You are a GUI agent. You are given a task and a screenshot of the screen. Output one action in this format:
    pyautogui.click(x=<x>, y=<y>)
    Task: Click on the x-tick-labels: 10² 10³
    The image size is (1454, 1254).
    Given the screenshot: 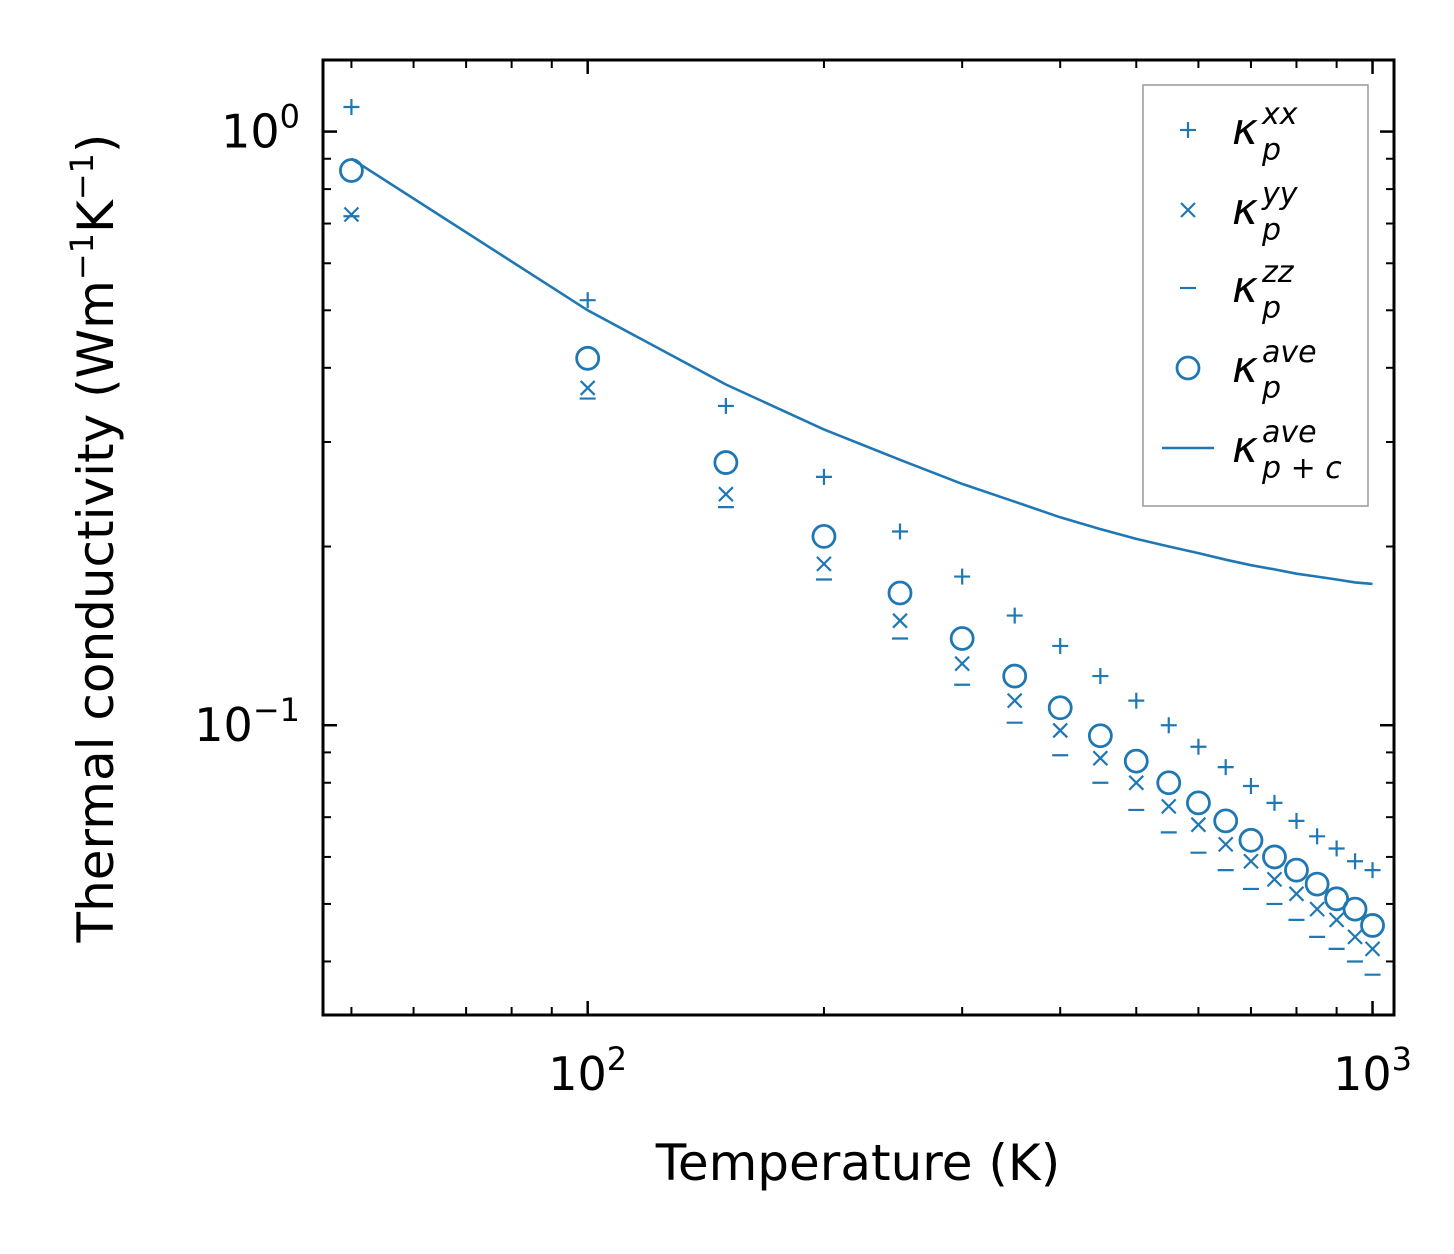 What is the action you would take?
    pyautogui.click(x=980, y=1070)
    